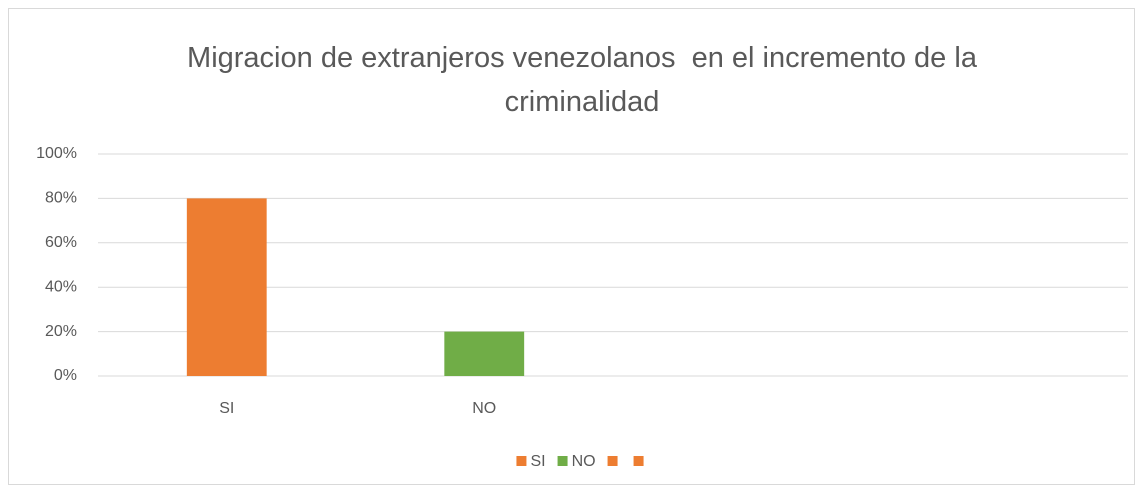 This screenshot has height=492, width=1143. I want to click on legend-label: SI, so click(537, 461).